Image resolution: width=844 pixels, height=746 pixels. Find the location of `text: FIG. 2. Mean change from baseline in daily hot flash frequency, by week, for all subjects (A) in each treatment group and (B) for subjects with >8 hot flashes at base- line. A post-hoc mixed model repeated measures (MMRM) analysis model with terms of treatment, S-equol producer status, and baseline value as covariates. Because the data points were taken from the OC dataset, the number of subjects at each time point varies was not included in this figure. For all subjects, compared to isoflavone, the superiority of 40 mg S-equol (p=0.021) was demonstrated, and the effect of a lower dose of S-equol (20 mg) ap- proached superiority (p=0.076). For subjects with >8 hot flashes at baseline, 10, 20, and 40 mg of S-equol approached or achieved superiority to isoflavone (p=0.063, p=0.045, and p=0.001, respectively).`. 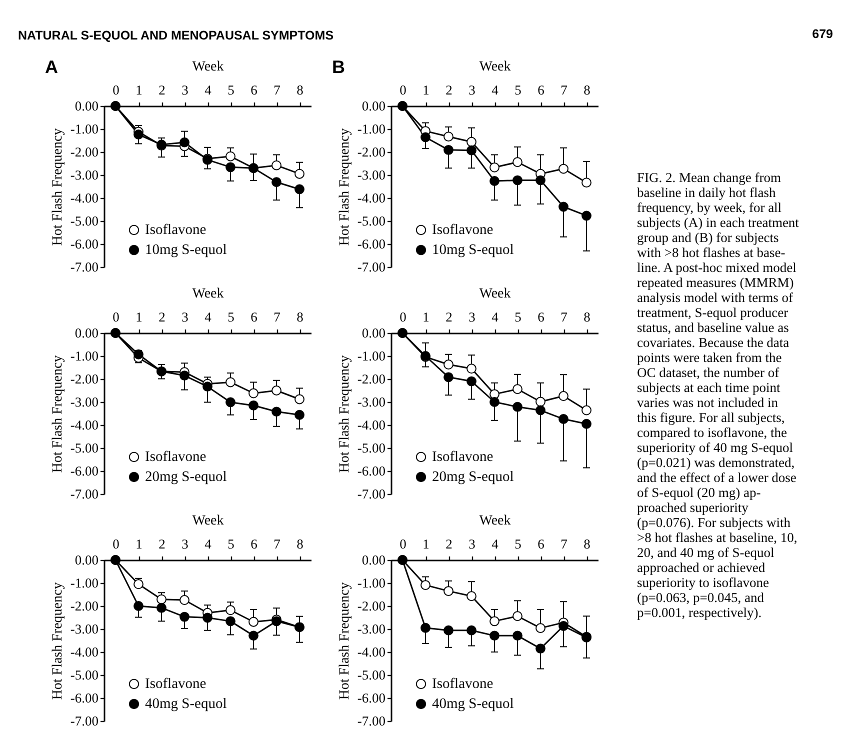

text: FIG. 2. Mean change from baseline in daily hot flash frequency, by week, for all subjects (A) in each treatment group and (B) for subjects with >8 hot flashes at base- line. A post-hoc mixed model repeated measures (MMRM) analysis model with terms of treatment, S-equol producer status, and baseline value as covariates. Because the data points were taken from the OC dataset, the number of subjects at each time point varies was not included in this figure. For all subjects, compared to isoflavone, the superiority of 40 mg S-equol (p=0.021) was demonstrated, and the effect of a lower dose of S-equol (20 mg) ap- proached superiority (p=0.076). For subjects with >8 hot flashes at baseline, 10, 20, and 40 mg of S-equol approached or achieved superiority to isoflavone (p=0.063, p=0.045, and p=0.001, respectively). is located at coordinates (718, 395).